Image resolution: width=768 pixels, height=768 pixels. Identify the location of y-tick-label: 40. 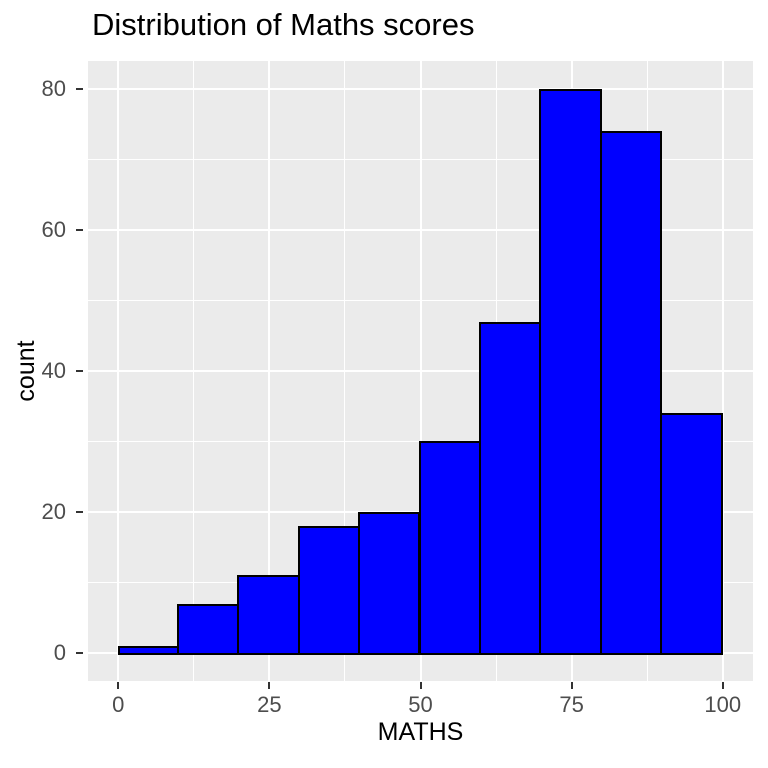
(53, 370).